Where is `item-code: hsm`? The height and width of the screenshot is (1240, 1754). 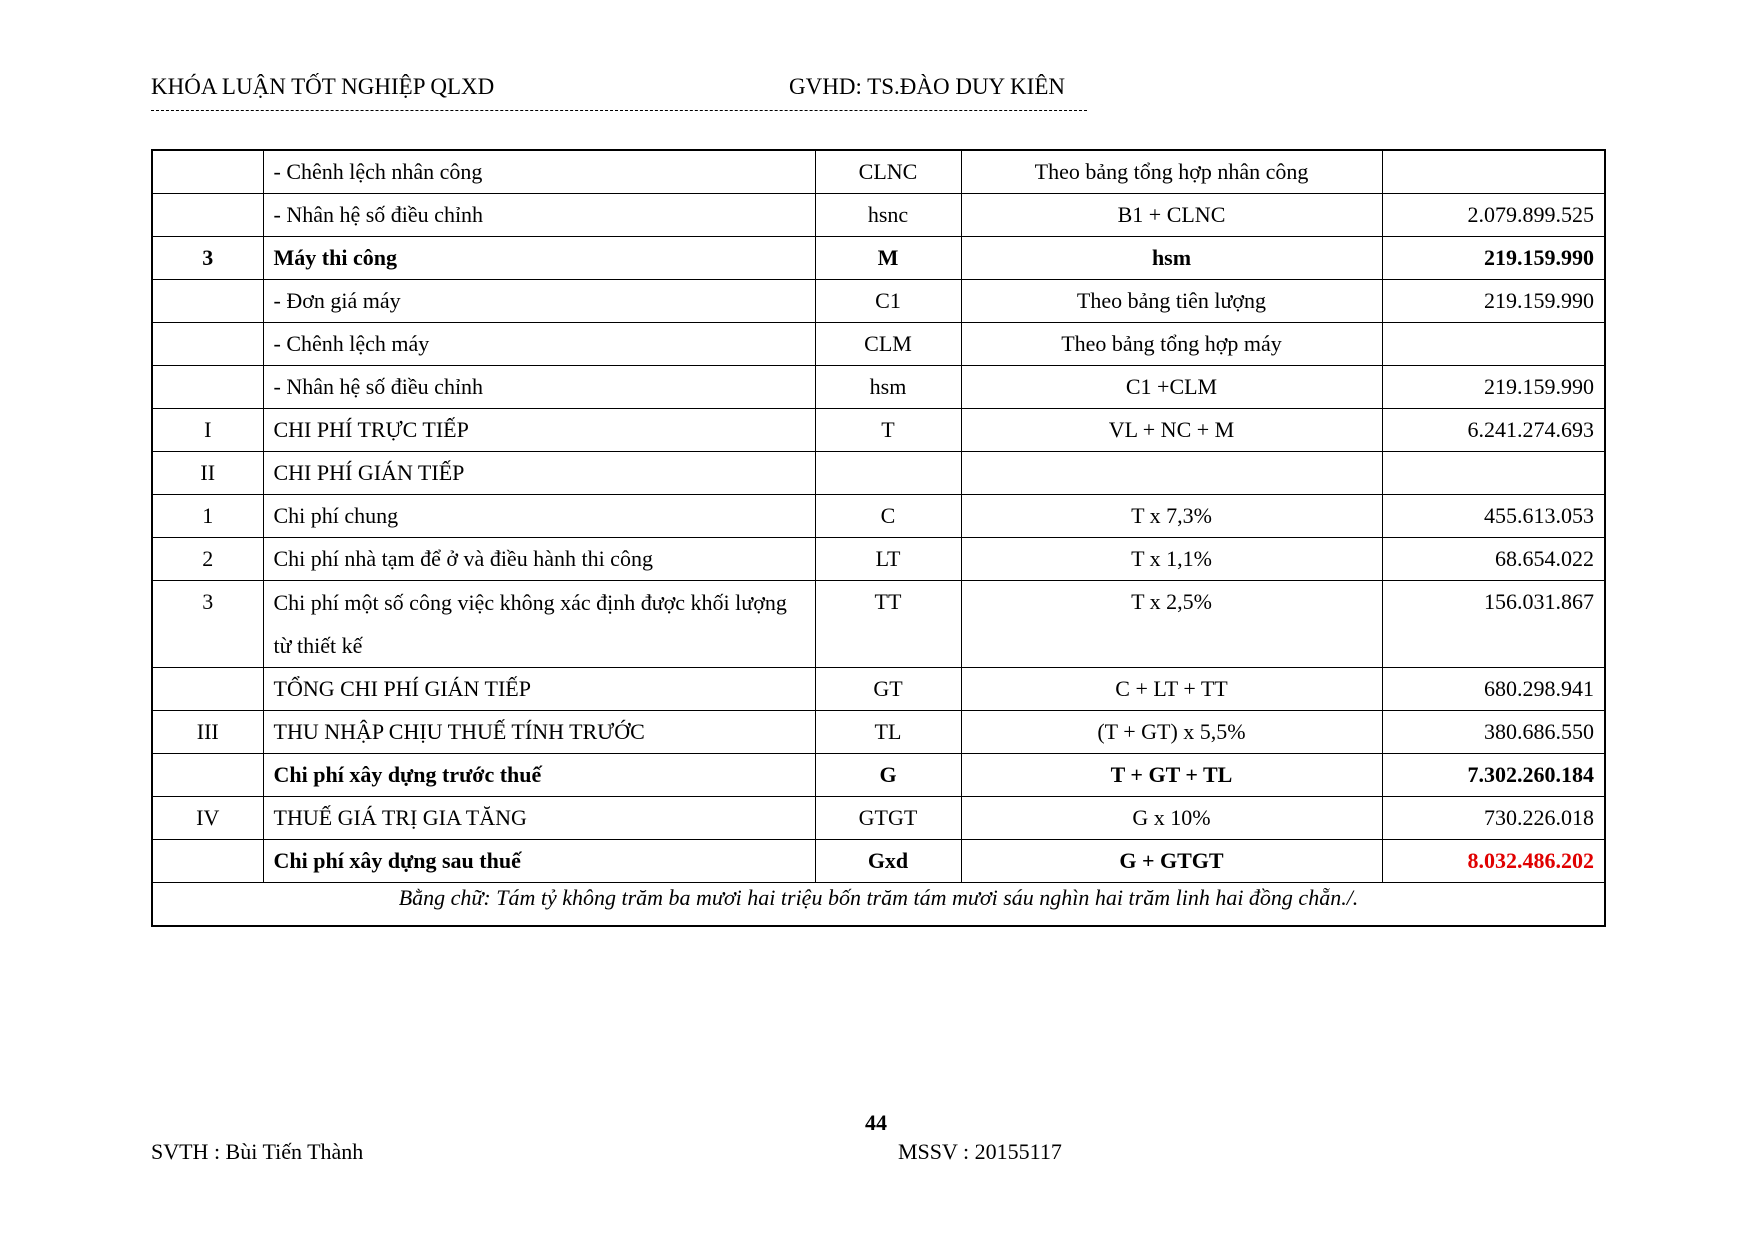 item-code: hsm is located at coordinates (888, 387).